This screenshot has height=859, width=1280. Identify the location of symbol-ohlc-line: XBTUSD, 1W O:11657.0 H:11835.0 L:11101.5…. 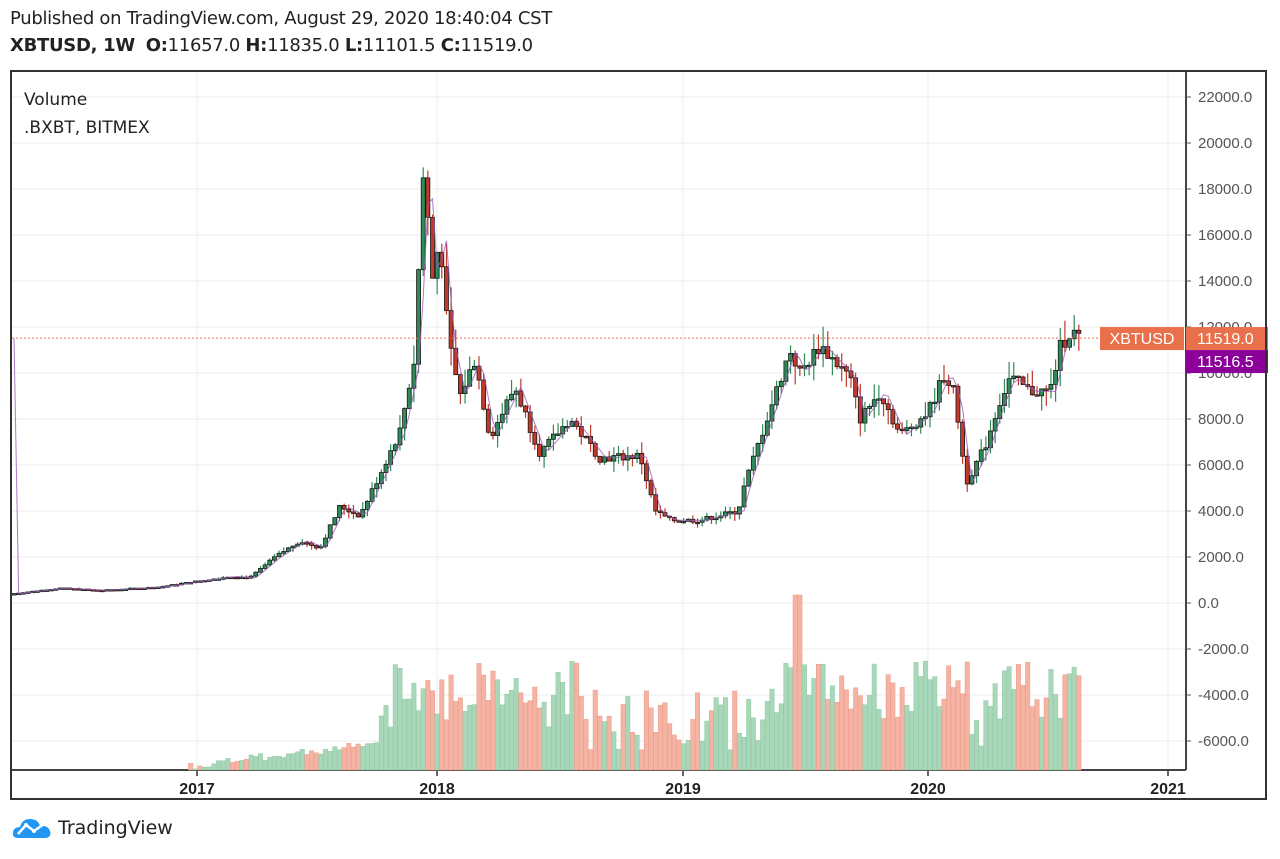
(271, 45).